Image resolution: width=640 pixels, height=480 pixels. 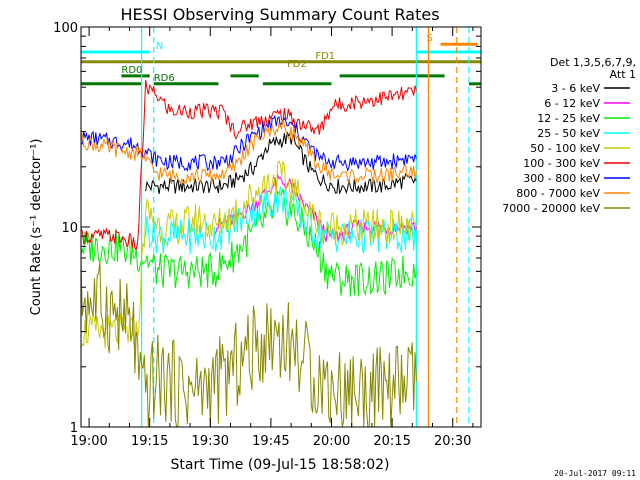 I want to click on legend-label-2: 12 - 25 keV, so click(x=568, y=118).